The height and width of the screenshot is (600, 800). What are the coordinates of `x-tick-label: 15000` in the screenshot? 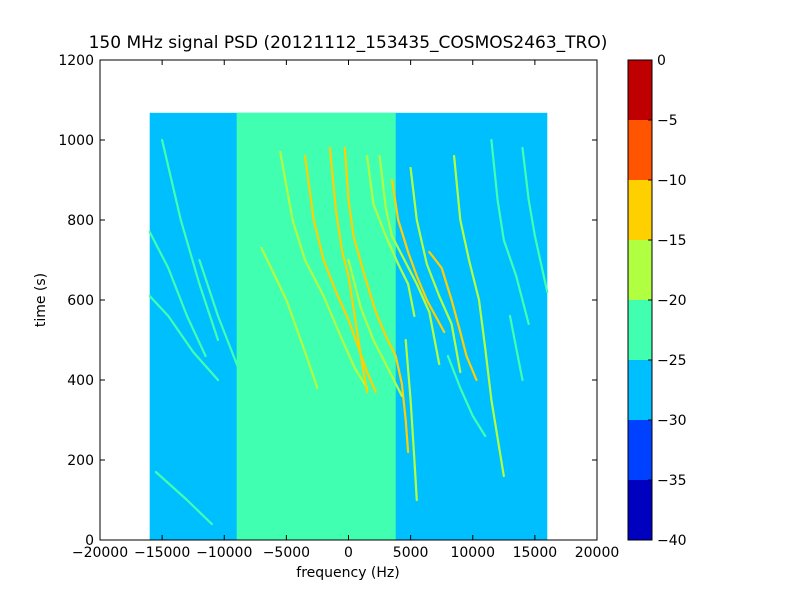 It's located at (535, 553).